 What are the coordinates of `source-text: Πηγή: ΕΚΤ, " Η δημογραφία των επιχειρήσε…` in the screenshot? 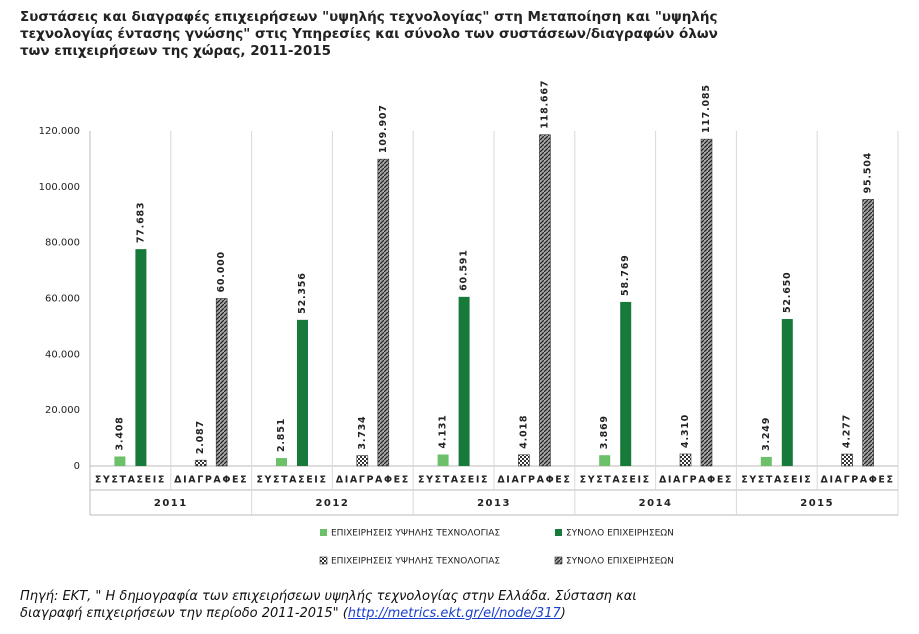 It's located at (328, 596).